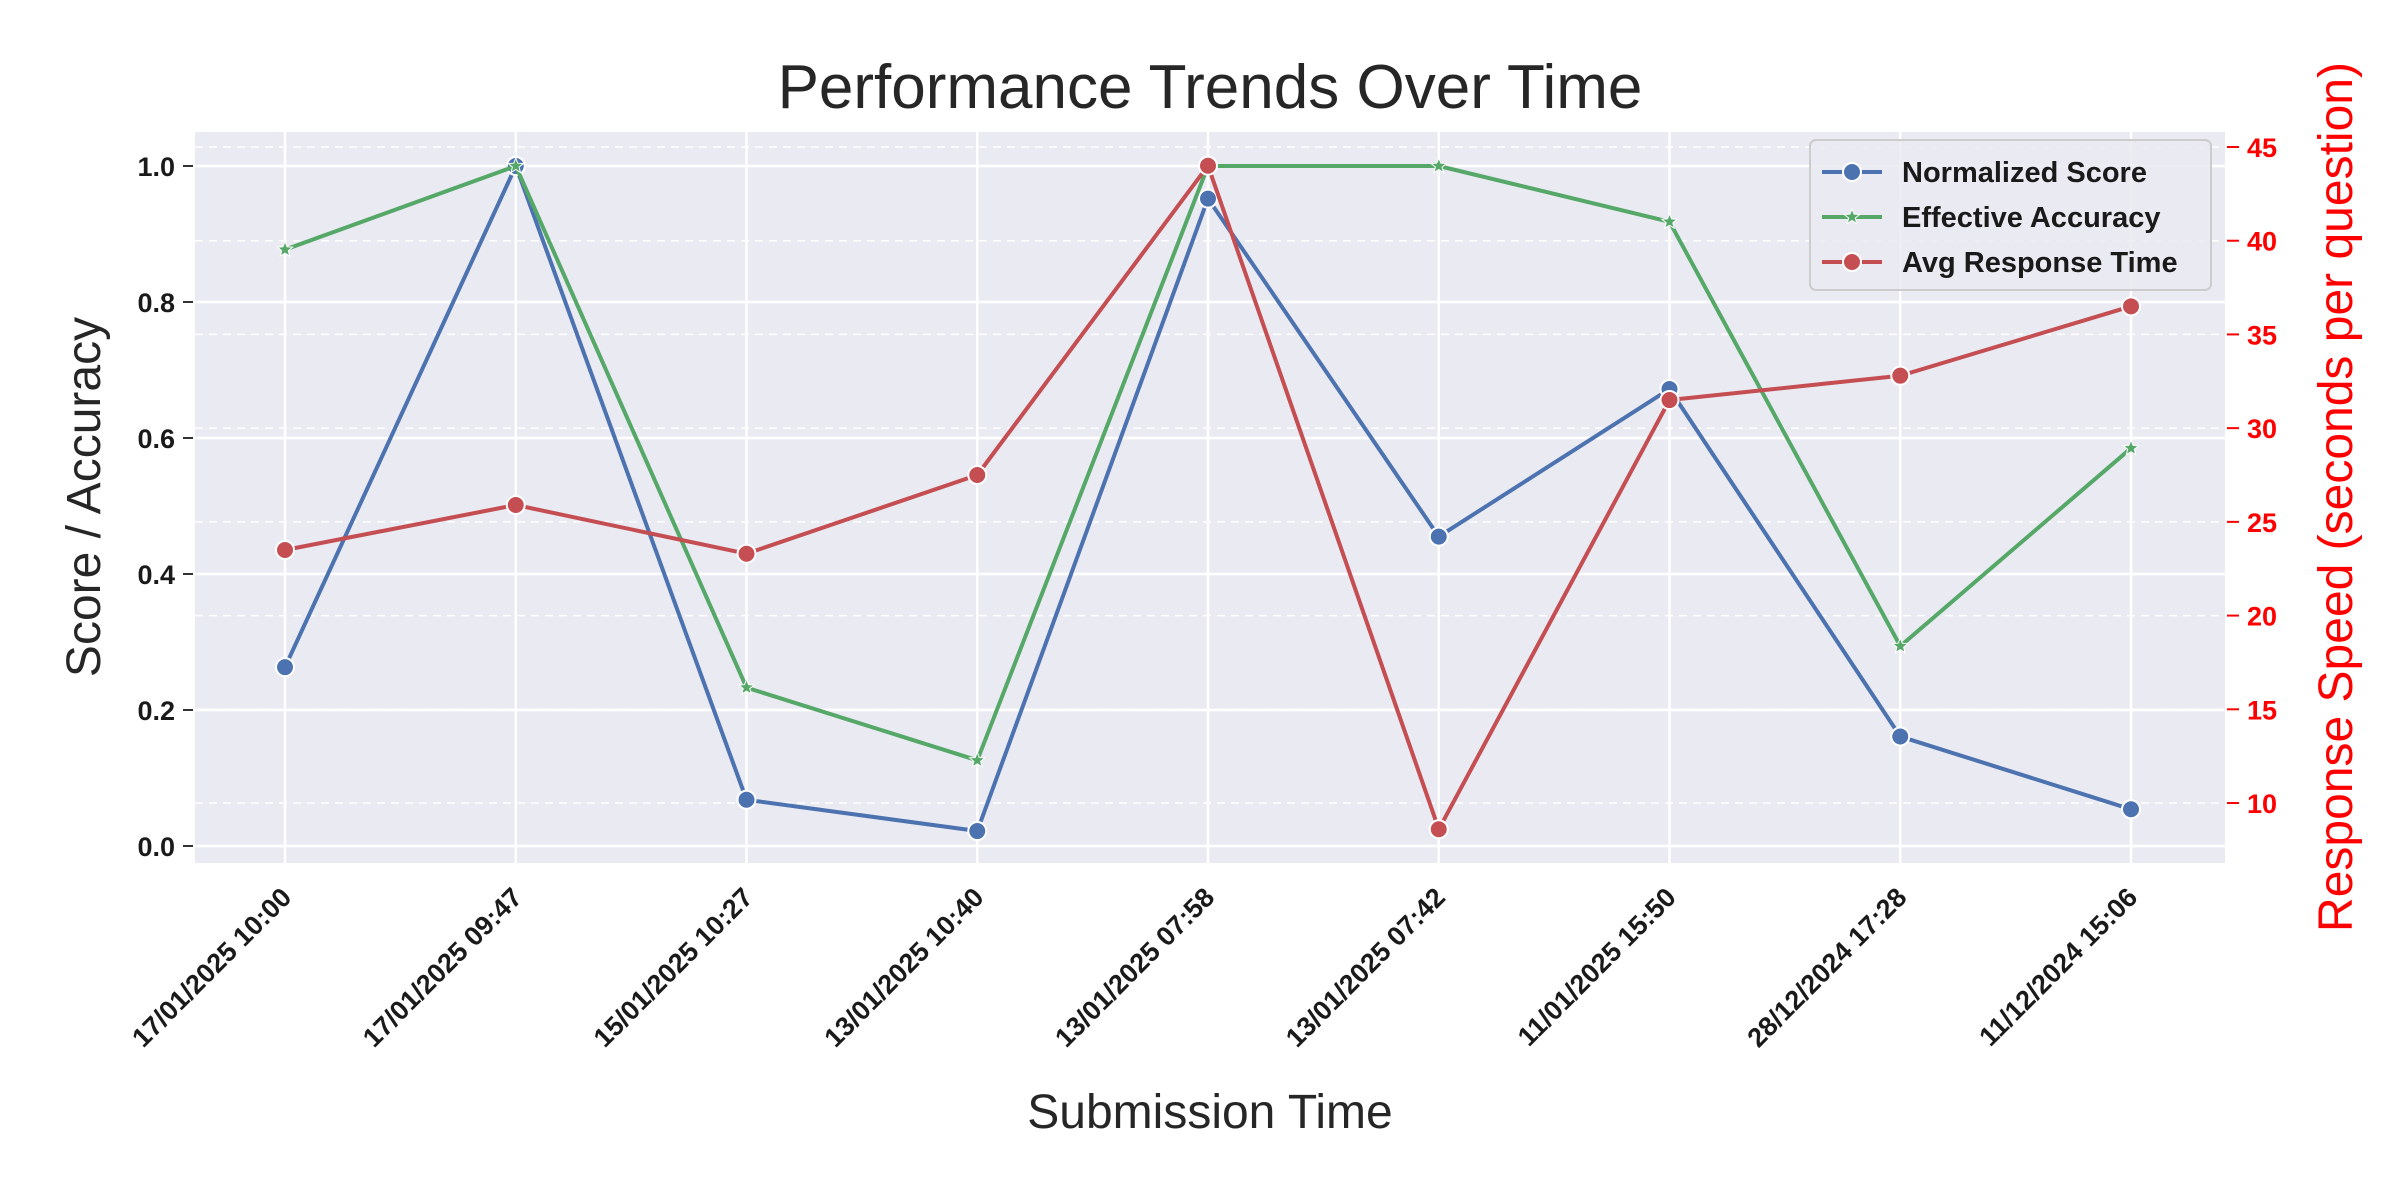  What do you see at coordinates (2336, 497) in the screenshot?
I see `y-axis-right-title: Response Speed (seconds per question)` at bounding box center [2336, 497].